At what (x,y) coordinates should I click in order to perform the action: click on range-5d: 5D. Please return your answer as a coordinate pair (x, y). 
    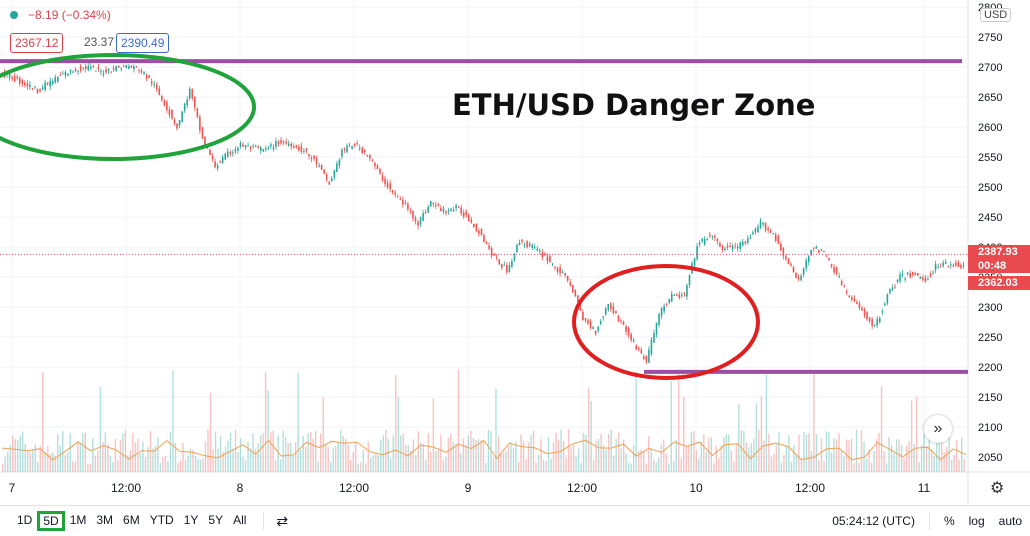
    Looking at the image, I should click on (51, 521).